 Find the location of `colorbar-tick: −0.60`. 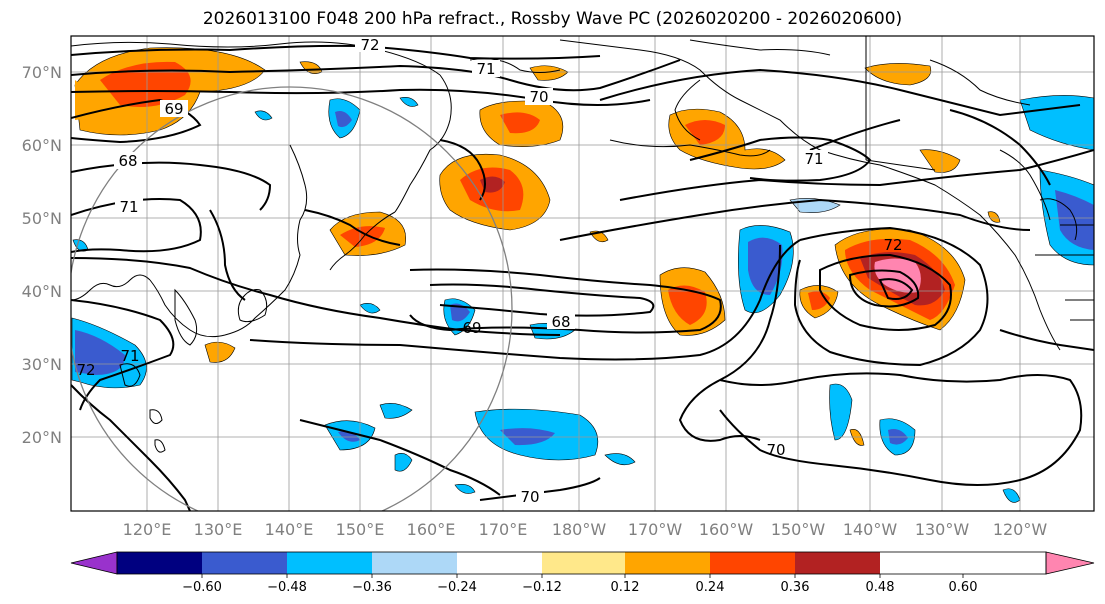

colorbar-tick: −0.60 is located at coordinates (202, 587).